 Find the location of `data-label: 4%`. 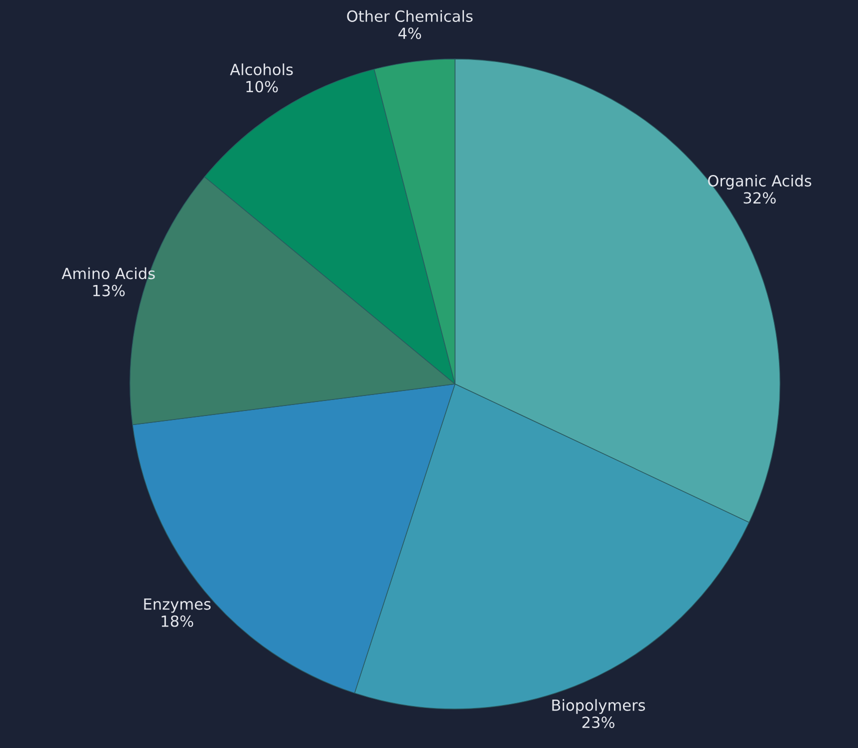

data-label: 4% is located at coordinates (410, 34).